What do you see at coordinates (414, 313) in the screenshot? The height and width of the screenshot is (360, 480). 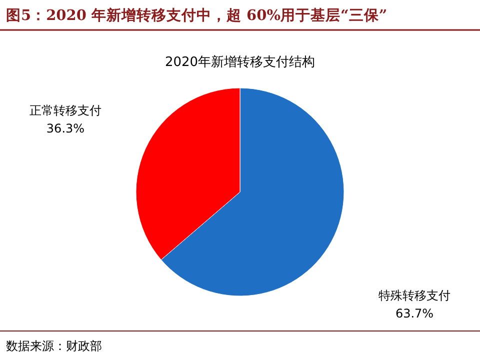 I see `data-label: 63.7%` at bounding box center [414, 313].